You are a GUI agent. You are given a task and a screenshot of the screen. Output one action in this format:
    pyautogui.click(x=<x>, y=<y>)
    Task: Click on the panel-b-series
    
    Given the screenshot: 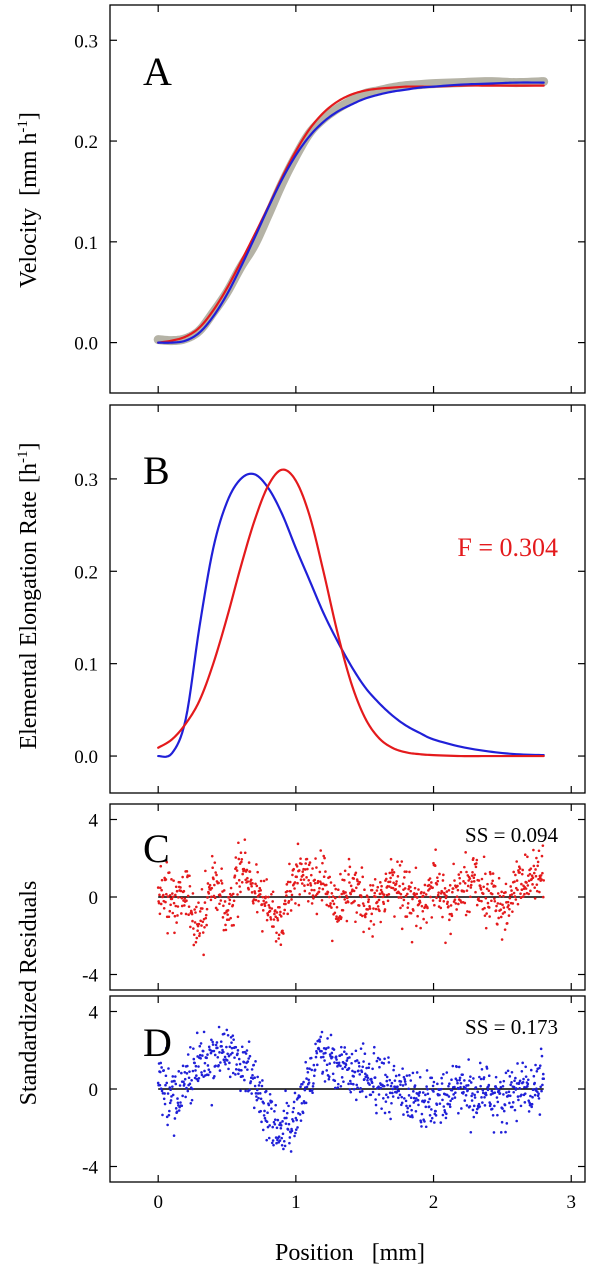 What is the action you would take?
    pyautogui.click(x=351, y=613)
    